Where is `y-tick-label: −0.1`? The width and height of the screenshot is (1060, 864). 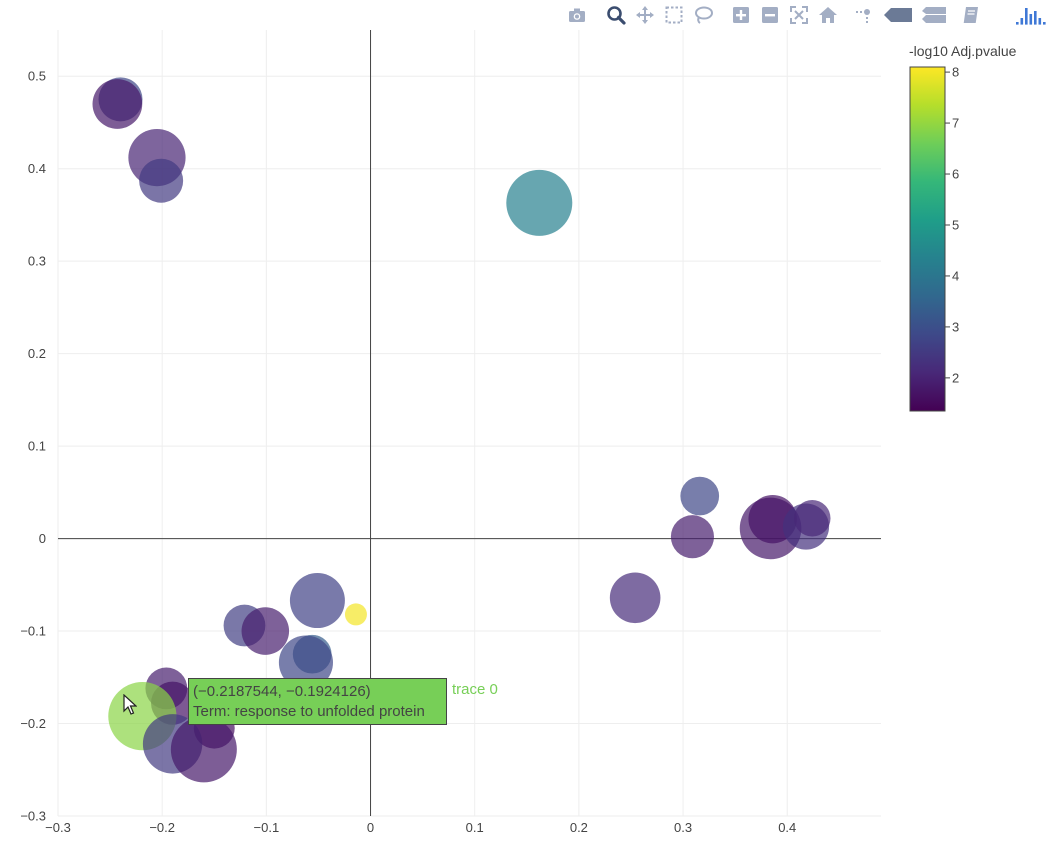
y-tick-label: −0.1 is located at coordinates (33, 631).